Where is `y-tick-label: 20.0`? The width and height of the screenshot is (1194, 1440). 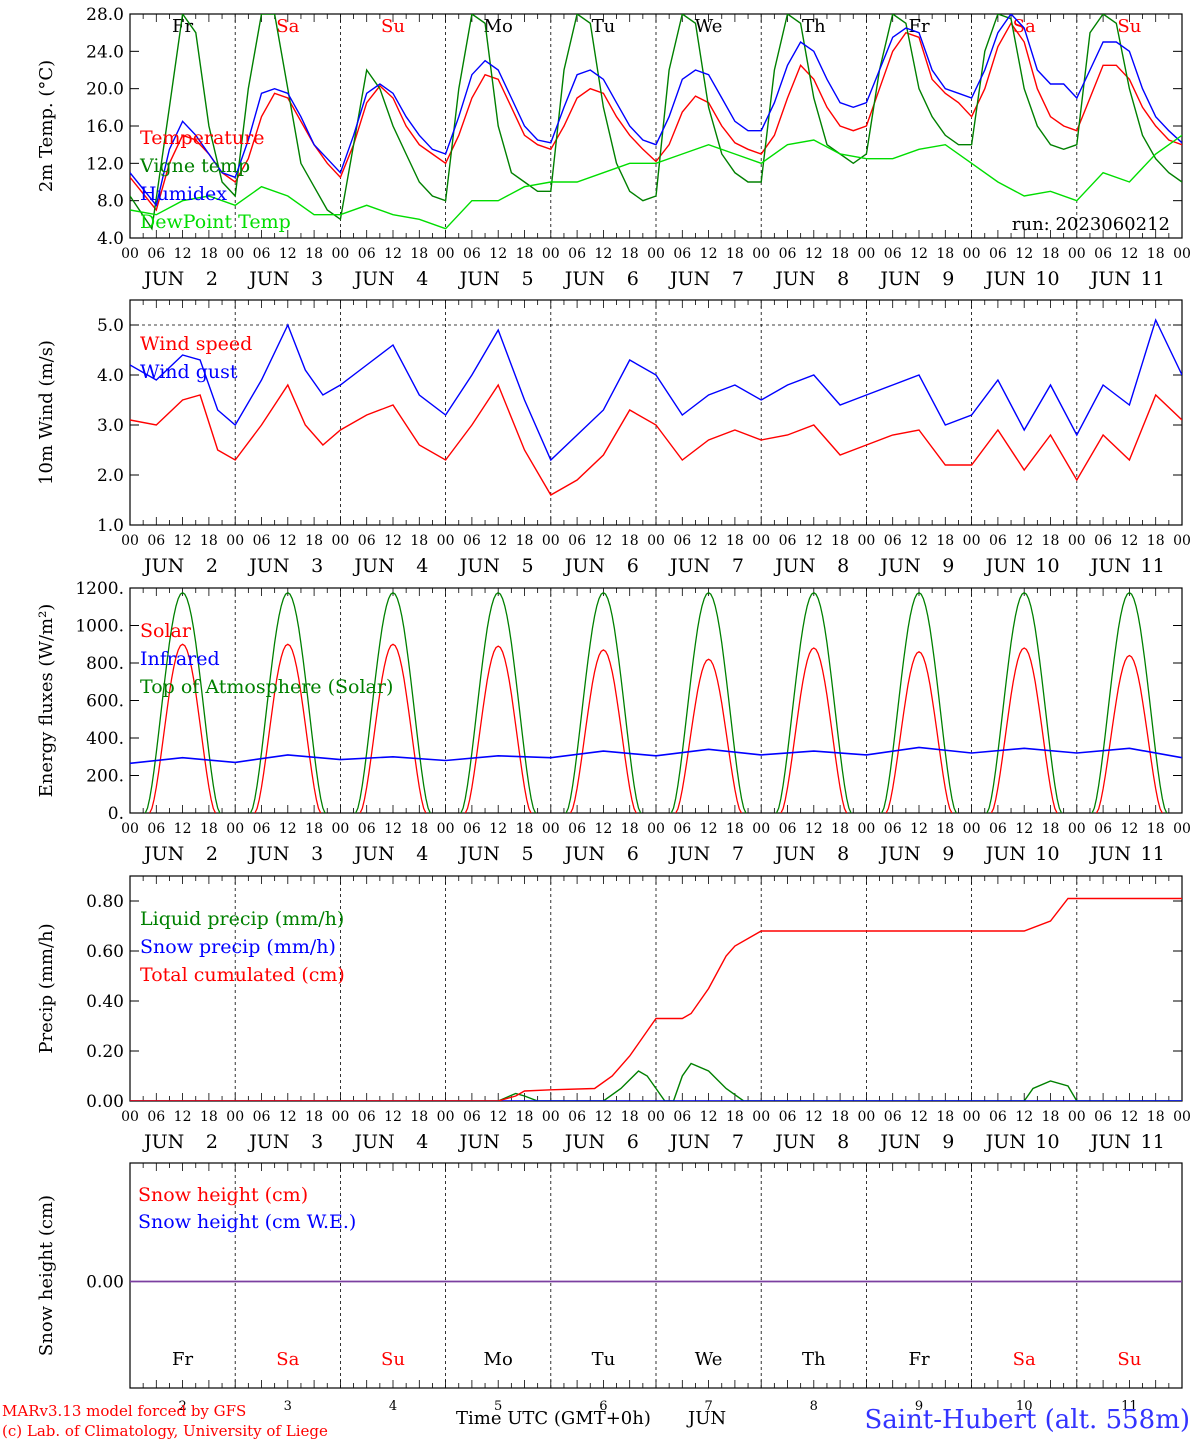 y-tick-label: 20.0 is located at coordinates (105, 90).